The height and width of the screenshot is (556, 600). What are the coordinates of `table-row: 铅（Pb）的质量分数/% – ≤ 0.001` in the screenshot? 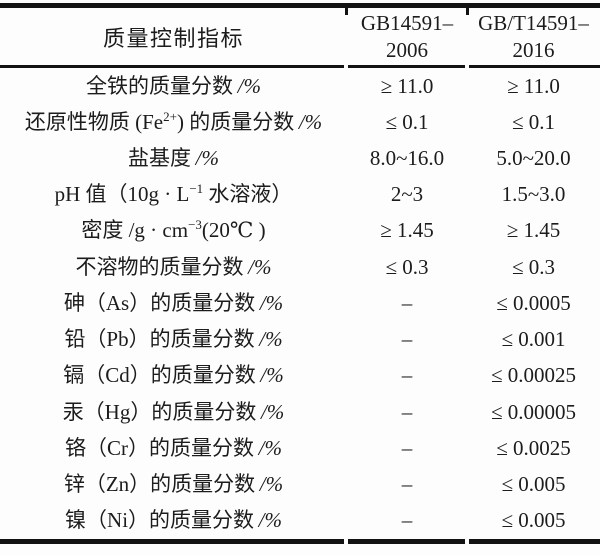 It's located at (300, 340).